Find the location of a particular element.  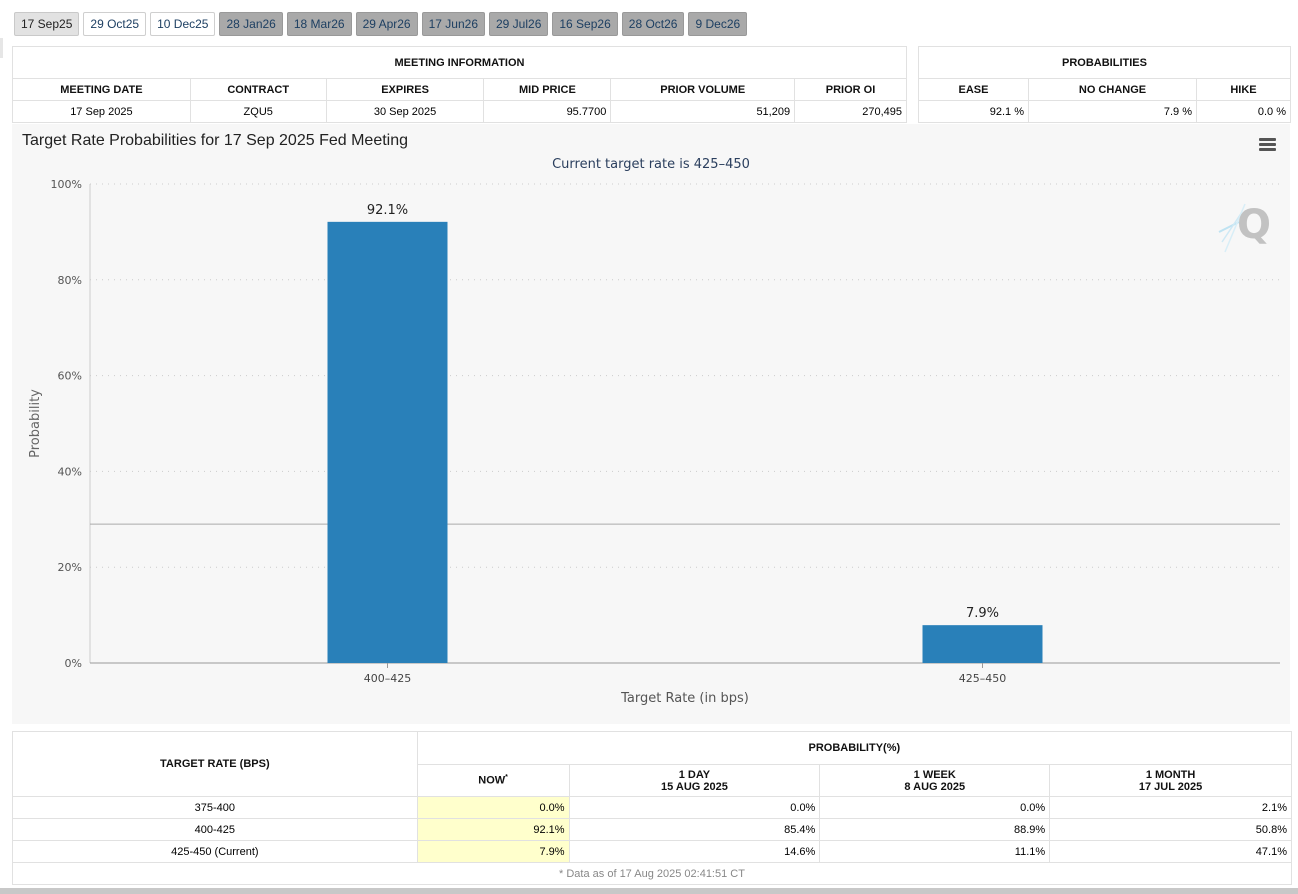

day-cell: 85.4% is located at coordinates (694, 829).